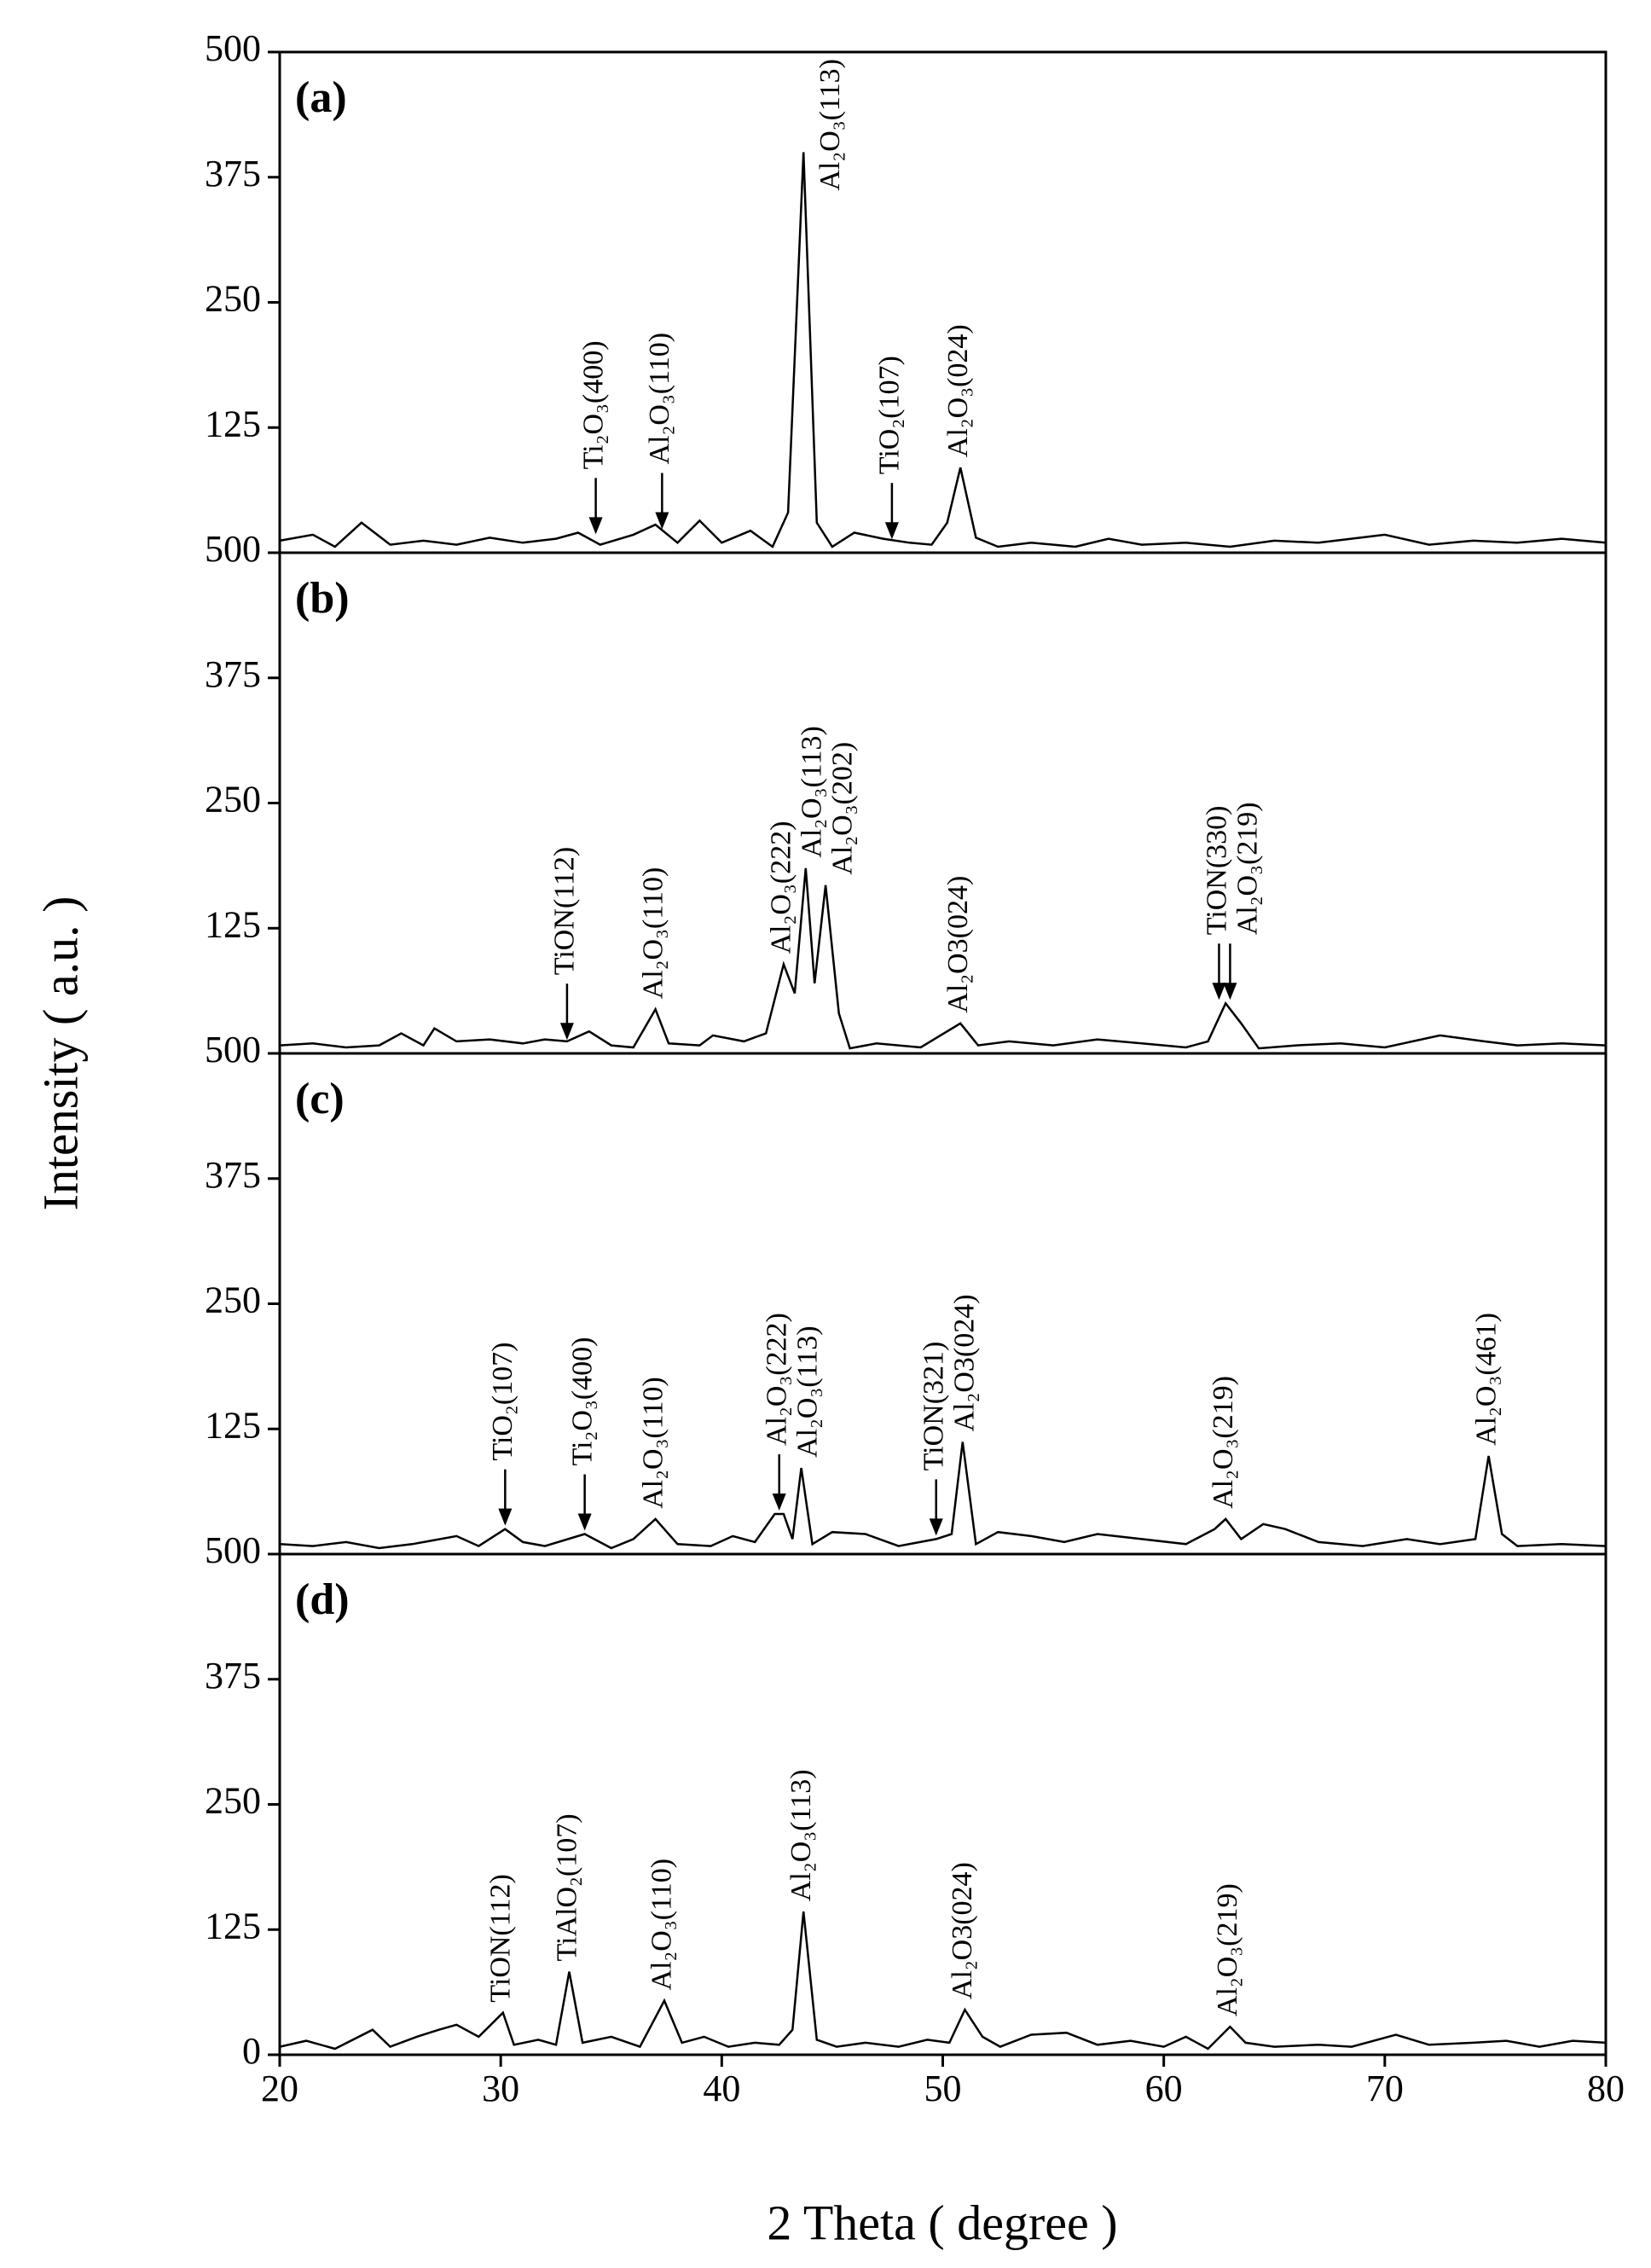 Image resolution: width=1651 pixels, height=2268 pixels. What do you see at coordinates (721, 2088) in the screenshot?
I see `x-tick-label: 40` at bounding box center [721, 2088].